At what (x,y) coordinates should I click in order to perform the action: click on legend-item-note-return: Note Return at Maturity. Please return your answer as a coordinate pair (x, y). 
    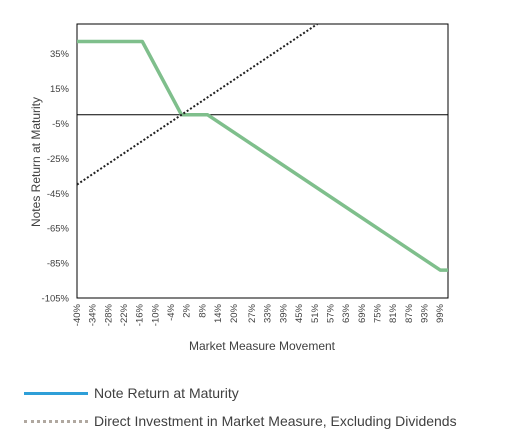
    Looking at the image, I should click on (131, 393).